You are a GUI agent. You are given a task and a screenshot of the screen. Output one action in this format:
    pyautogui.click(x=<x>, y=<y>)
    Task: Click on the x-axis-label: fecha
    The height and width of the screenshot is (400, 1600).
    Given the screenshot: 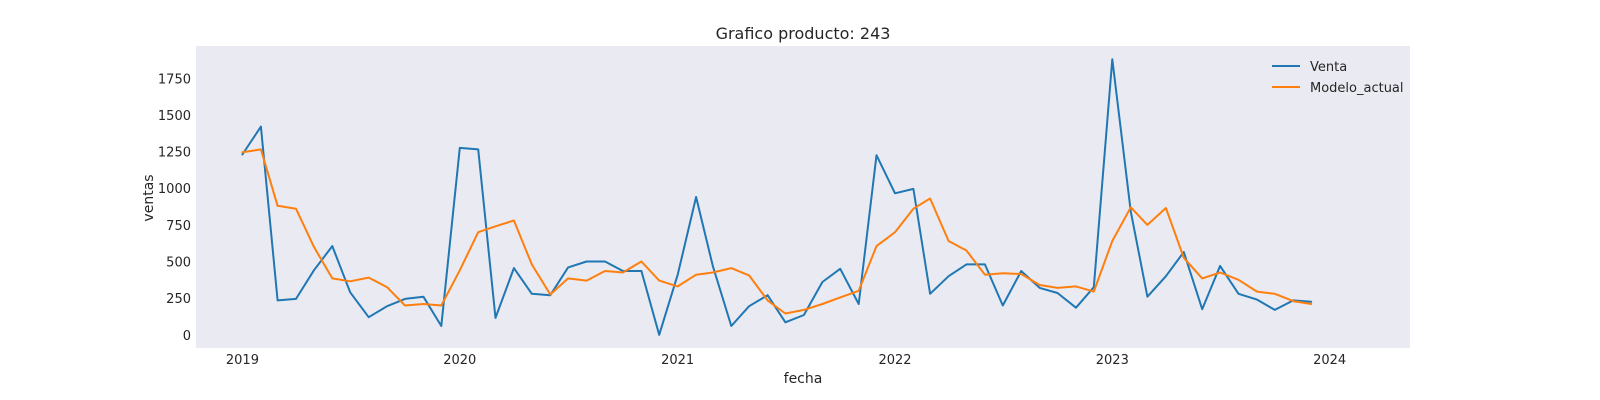 What is the action you would take?
    pyautogui.click(x=803, y=379)
    